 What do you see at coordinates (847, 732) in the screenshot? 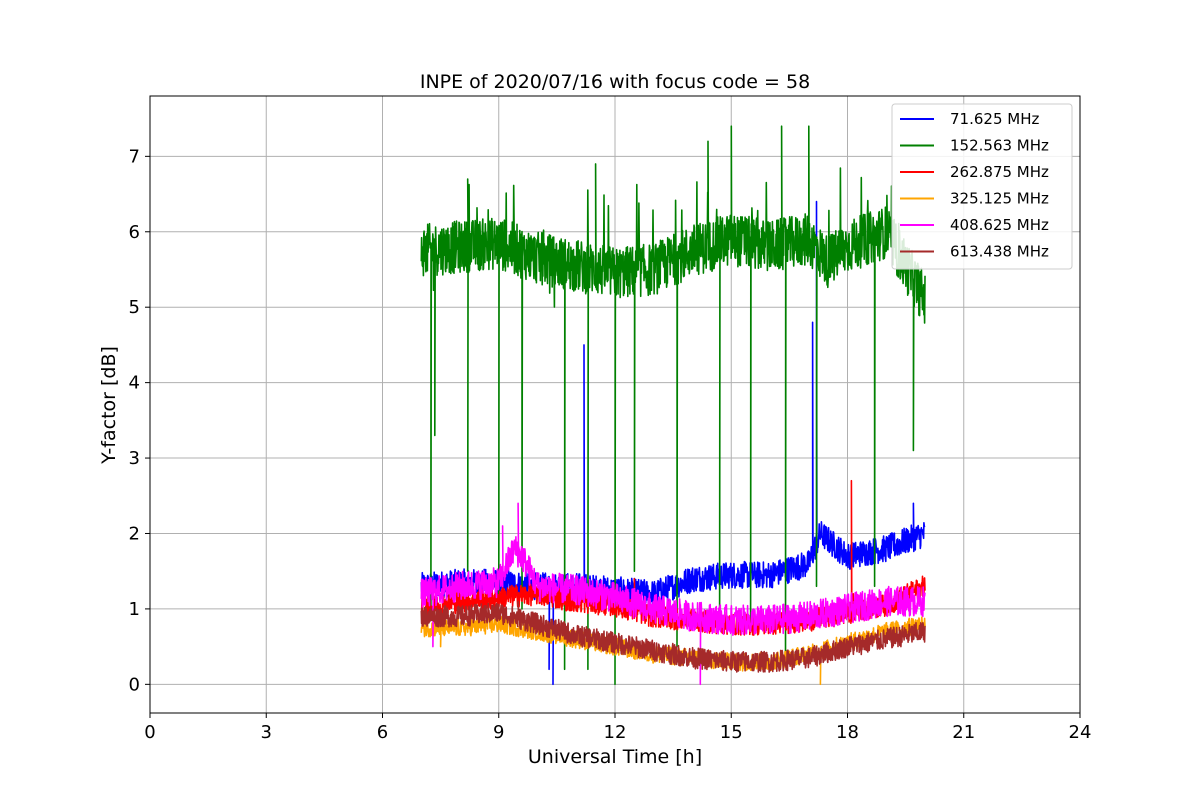
I see `x-tick-label: 18` at bounding box center [847, 732].